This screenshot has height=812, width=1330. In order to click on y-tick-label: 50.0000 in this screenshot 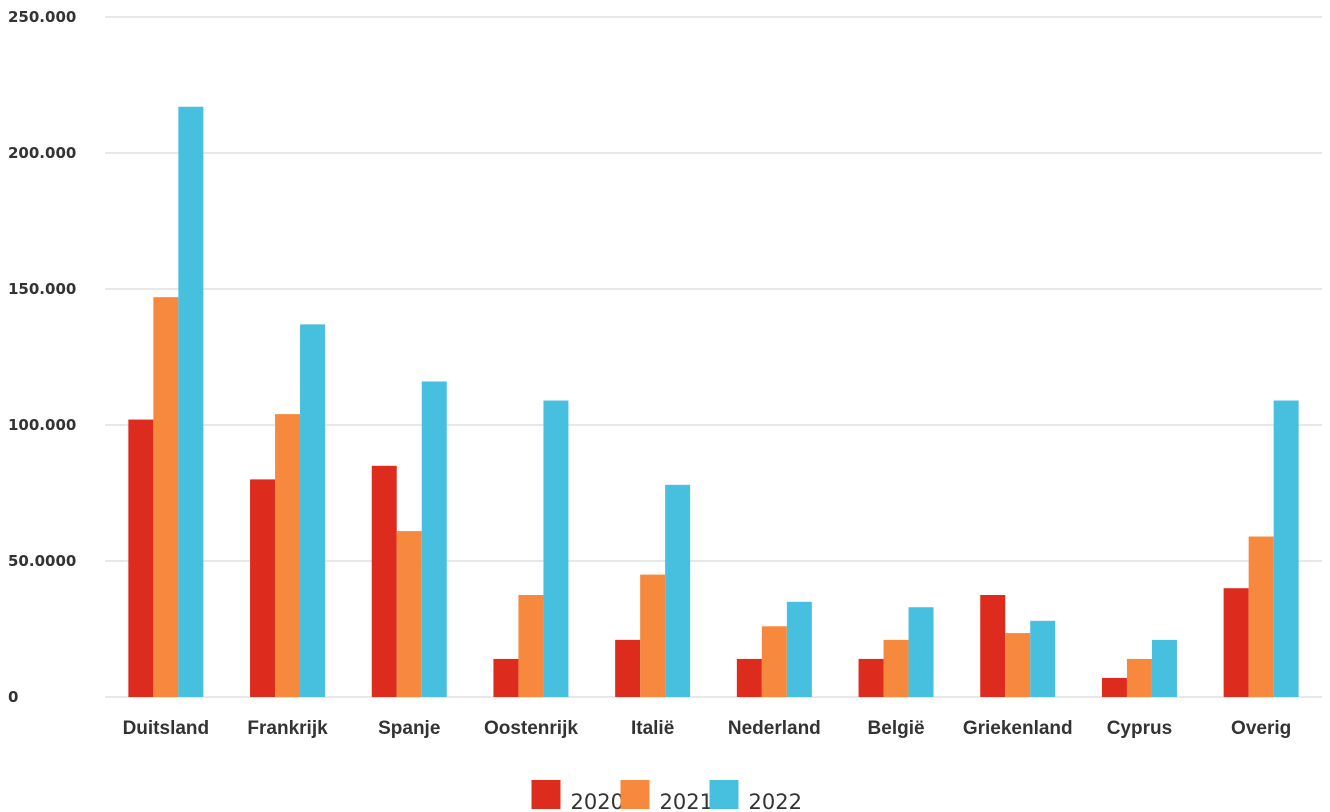, I will do `click(42, 561)`.